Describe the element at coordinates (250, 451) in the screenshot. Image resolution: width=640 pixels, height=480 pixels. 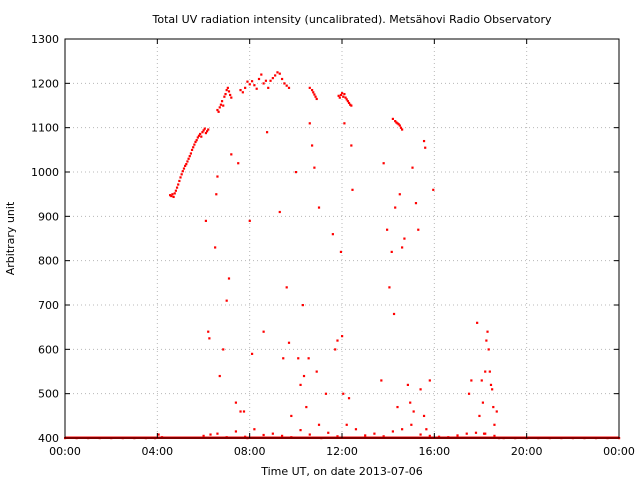
I see `x-tick-label: 08:00` at that location.